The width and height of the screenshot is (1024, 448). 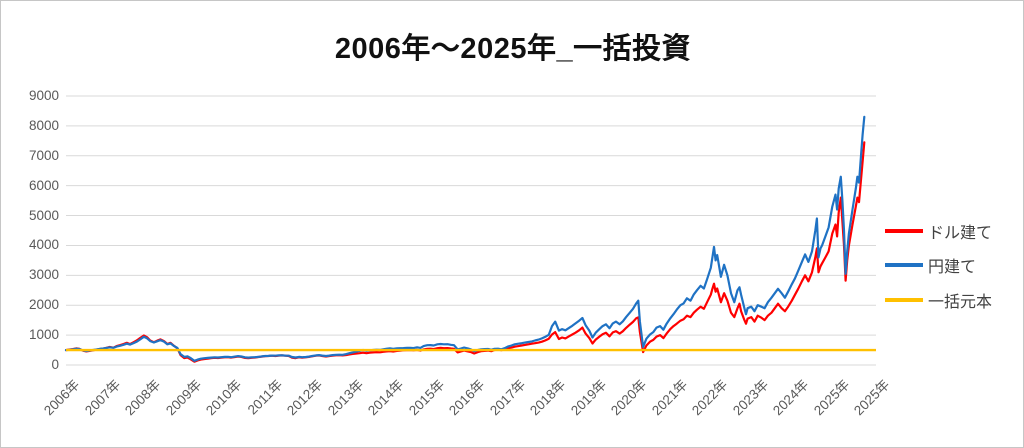 What do you see at coordinates (43, 155) in the screenshot?
I see `y-axis-tick-label: 7000` at bounding box center [43, 155].